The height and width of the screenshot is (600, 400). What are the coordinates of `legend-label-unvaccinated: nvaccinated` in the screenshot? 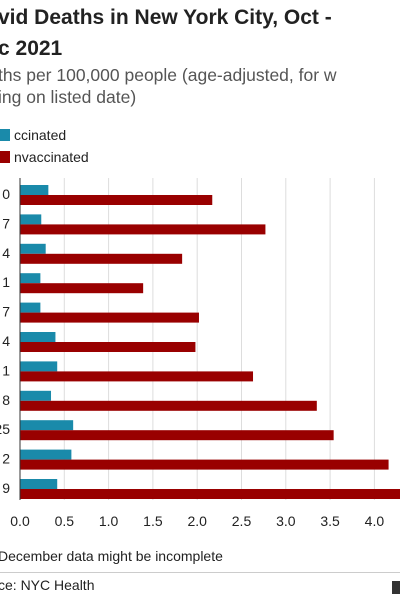 It's located at (51, 157).